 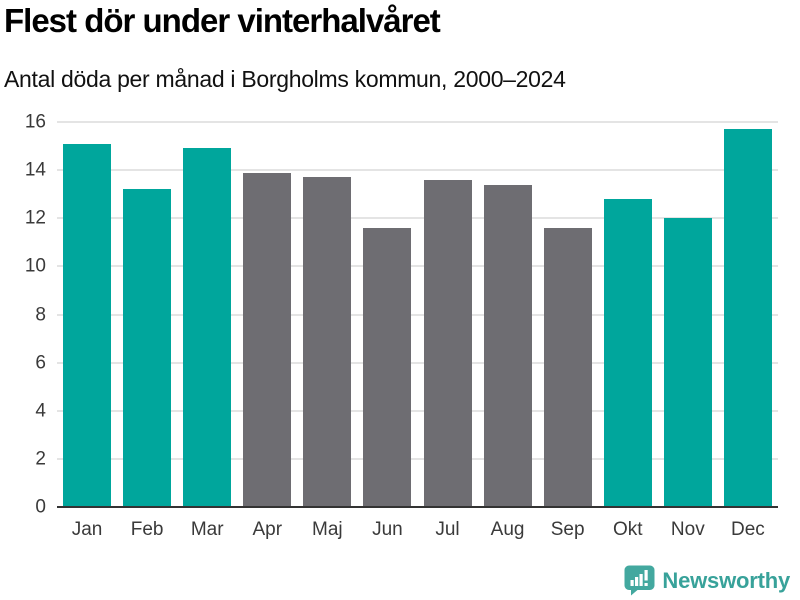 What do you see at coordinates (35, 266) in the screenshot?
I see `y-tick-label: 10` at bounding box center [35, 266].